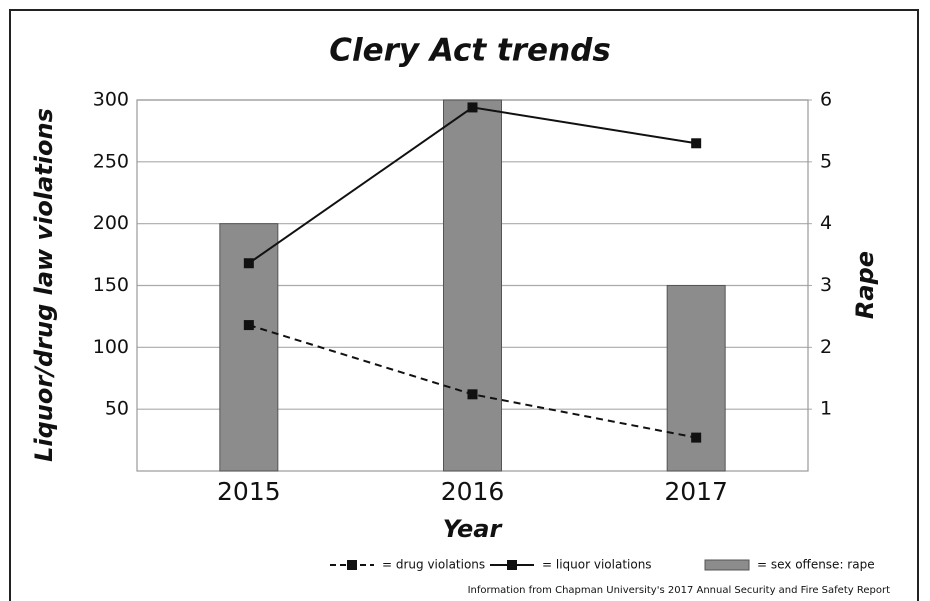 This screenshot has width=930, height=601. I want to click on y-tick-label: 250, so click(111, 161).